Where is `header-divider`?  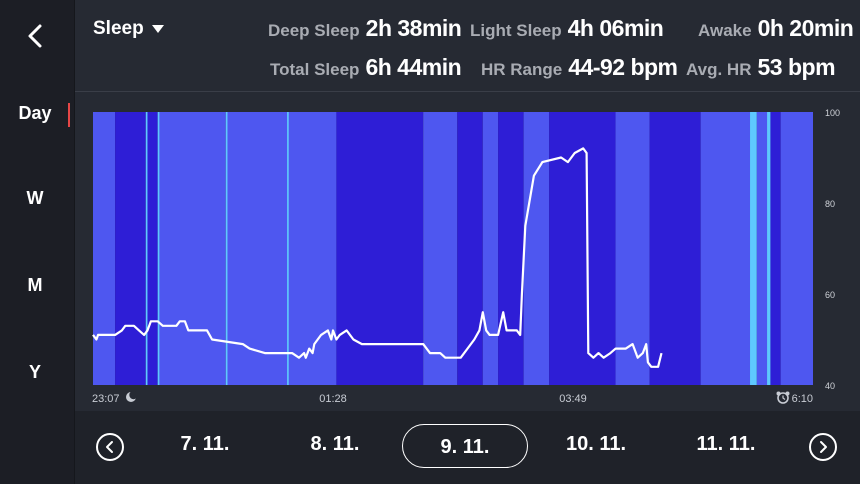
header-divider is located at coordinates (467, 91).